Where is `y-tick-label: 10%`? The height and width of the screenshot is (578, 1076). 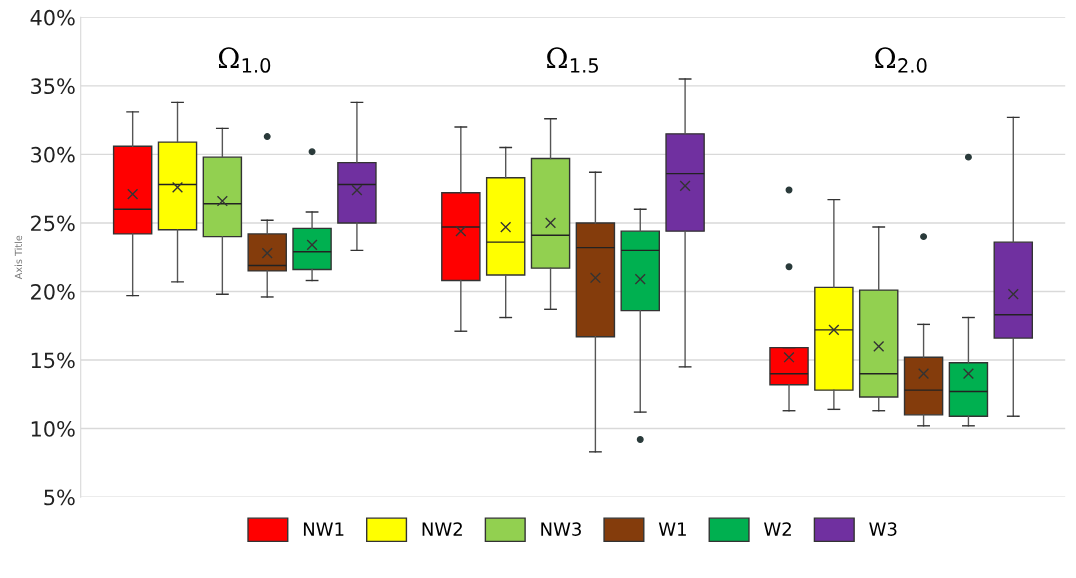 y-tick-label: 10% is located at coordinates (53, 429).